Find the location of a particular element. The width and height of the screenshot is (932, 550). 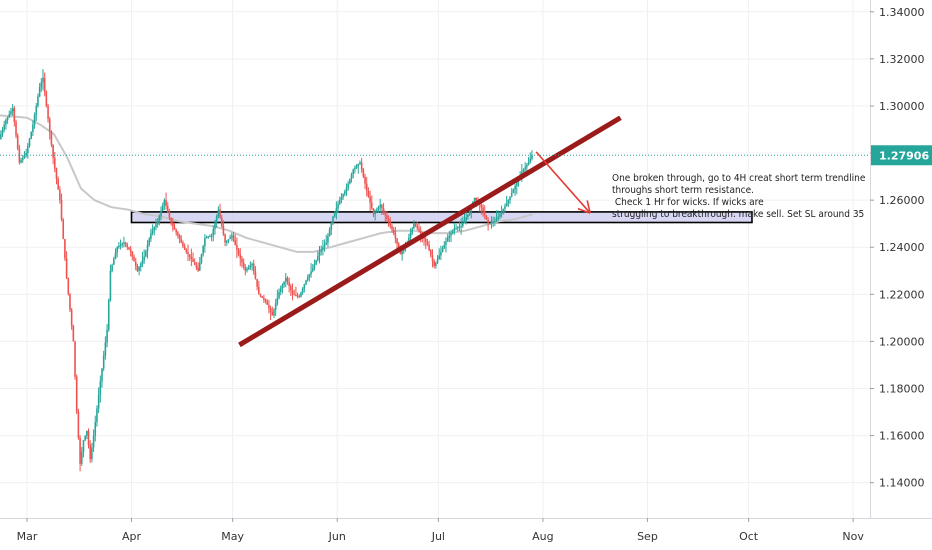

y-tick-label-4: 1.26000 is located at coordinates (902, 200).